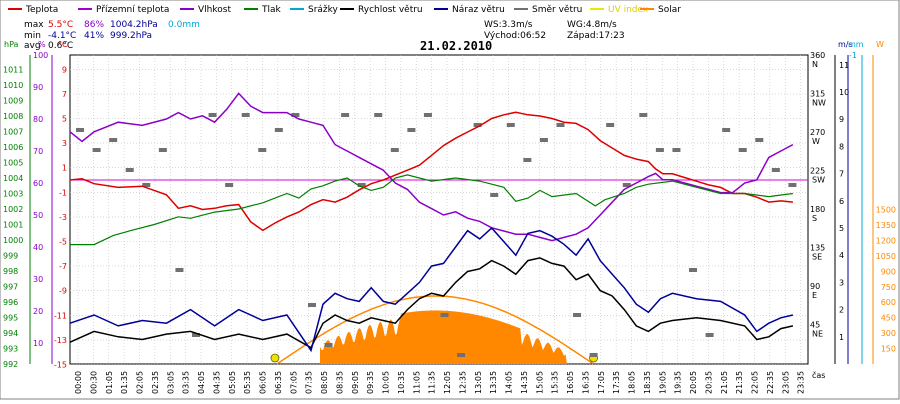 The width and height of the screenshot is (900, 404). What do you see at coordinates (815, 64) in the screenshot?
I see `axis-direction-compass: N` at bounding box center [815, 64].